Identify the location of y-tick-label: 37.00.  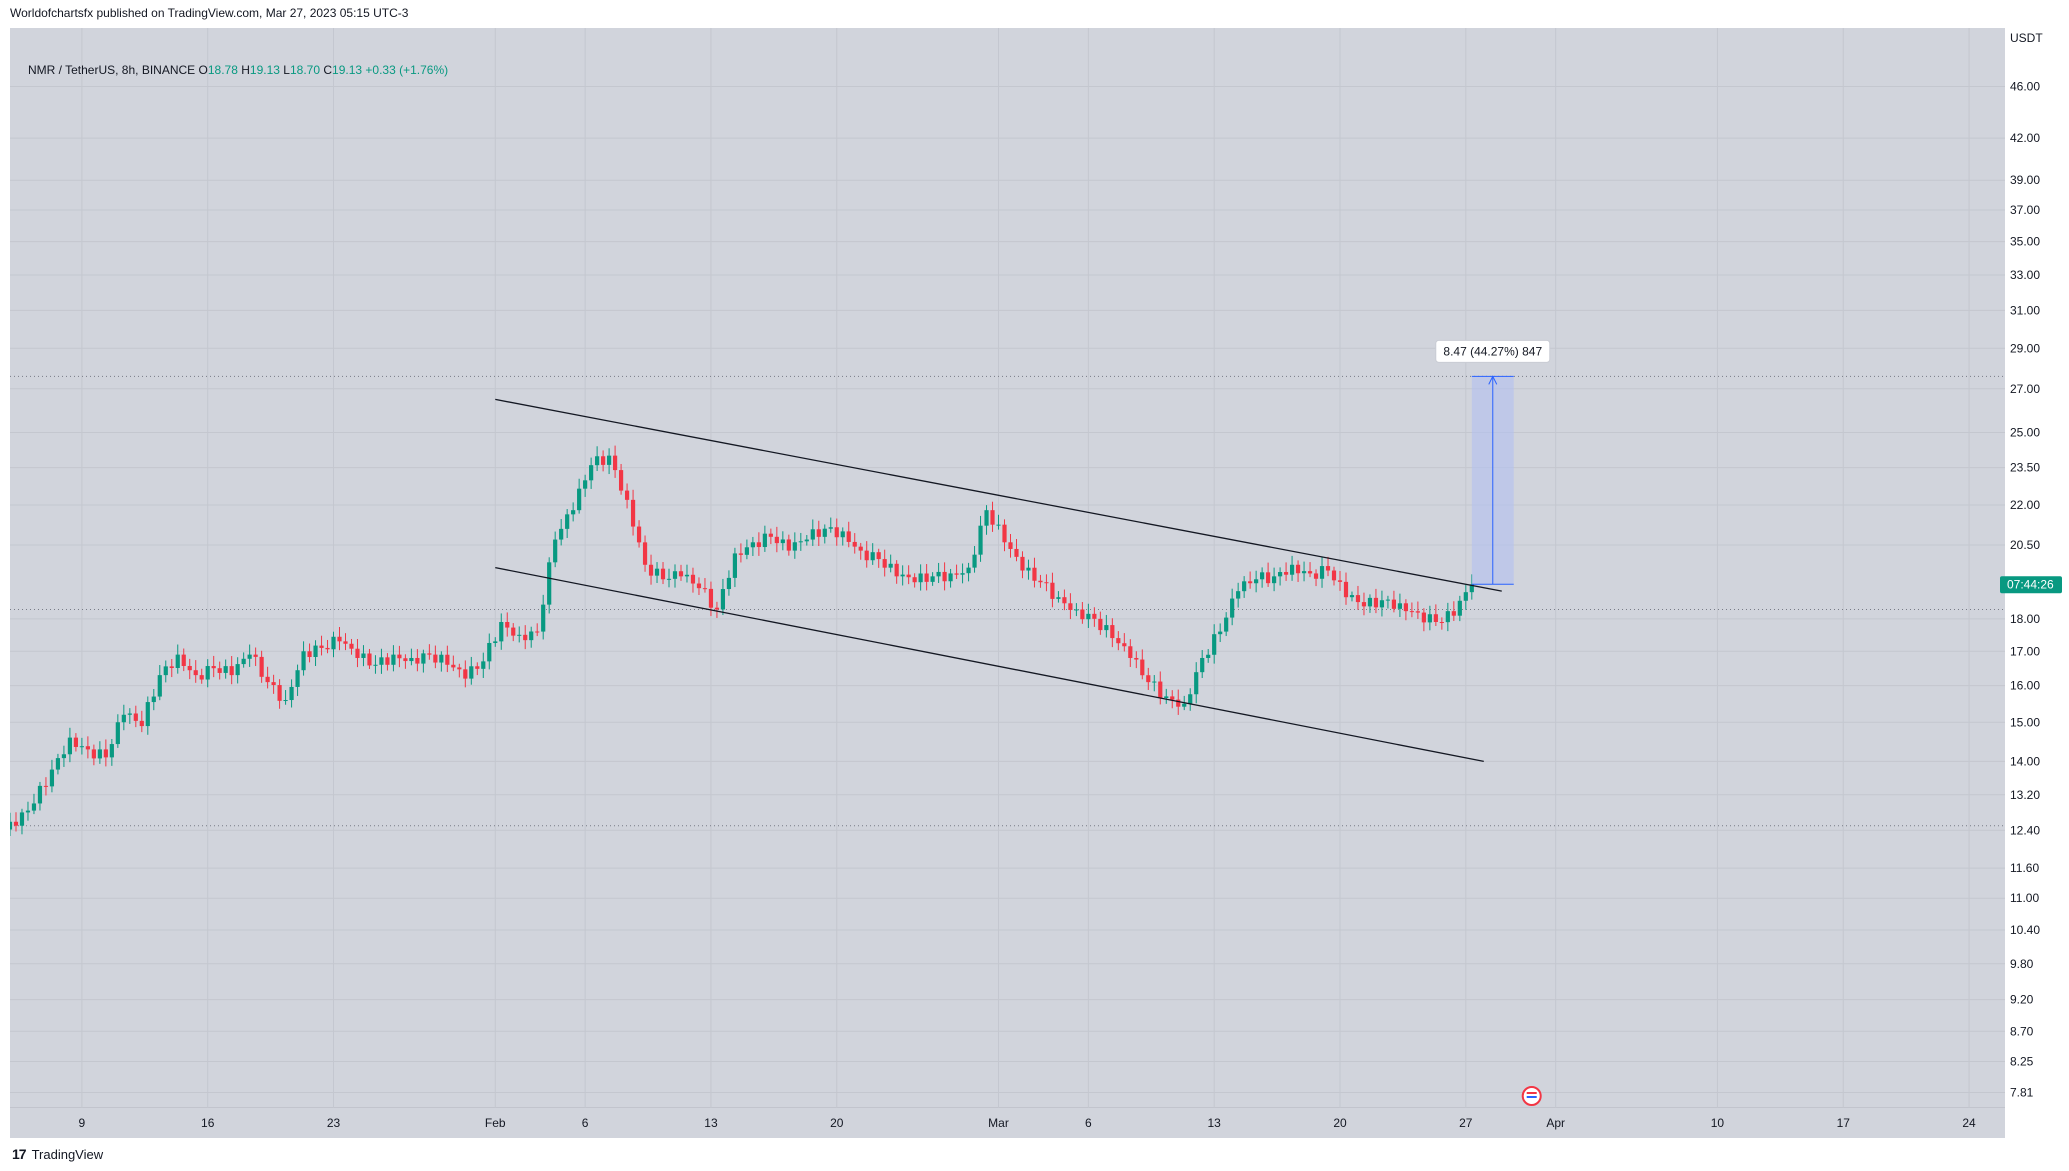
(2025, 210).